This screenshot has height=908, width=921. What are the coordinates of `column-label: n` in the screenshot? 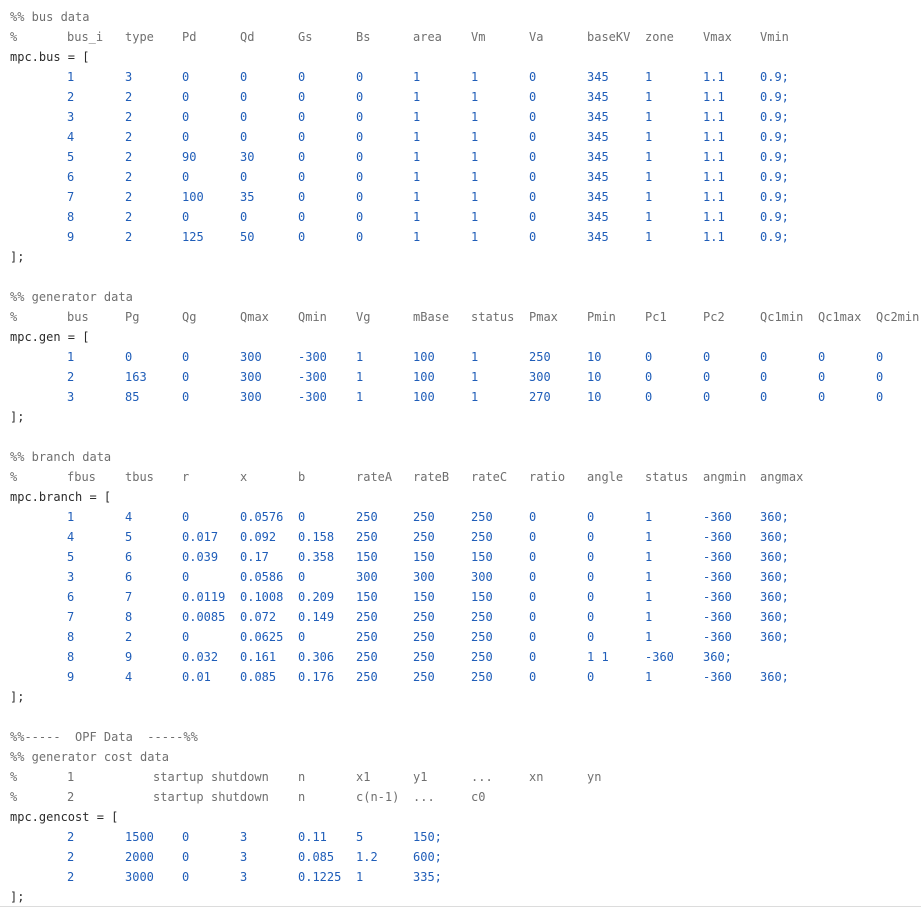 It's located at (302, 777).